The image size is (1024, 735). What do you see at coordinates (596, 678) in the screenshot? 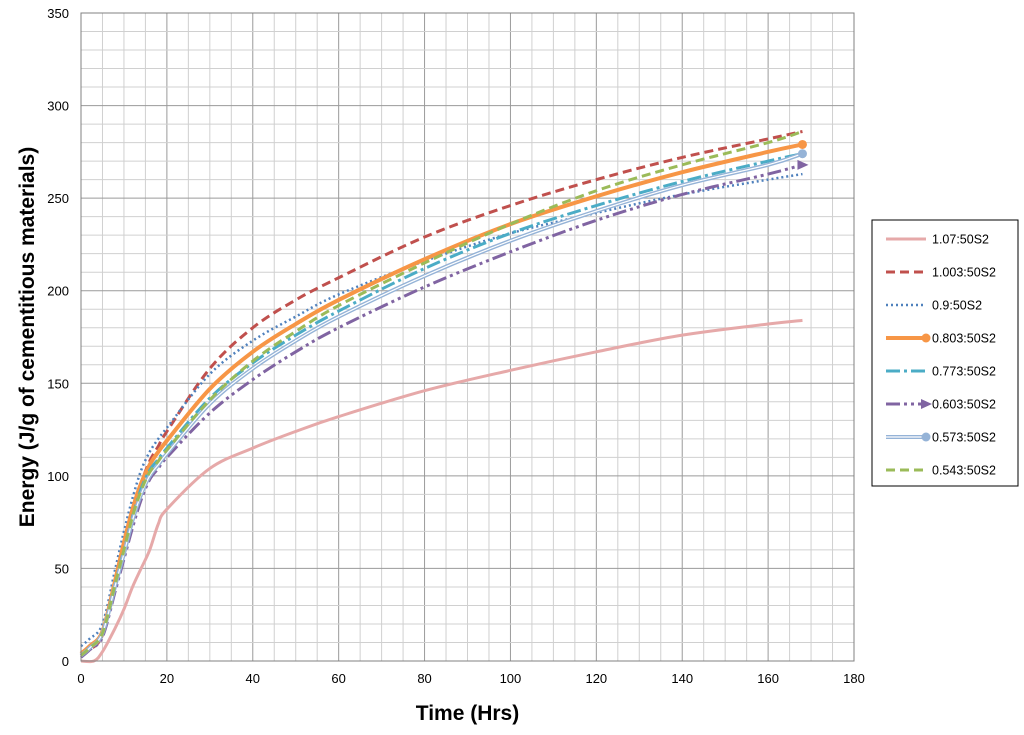
I see `x-tick-label: 120` at bounding box center [596, 678].